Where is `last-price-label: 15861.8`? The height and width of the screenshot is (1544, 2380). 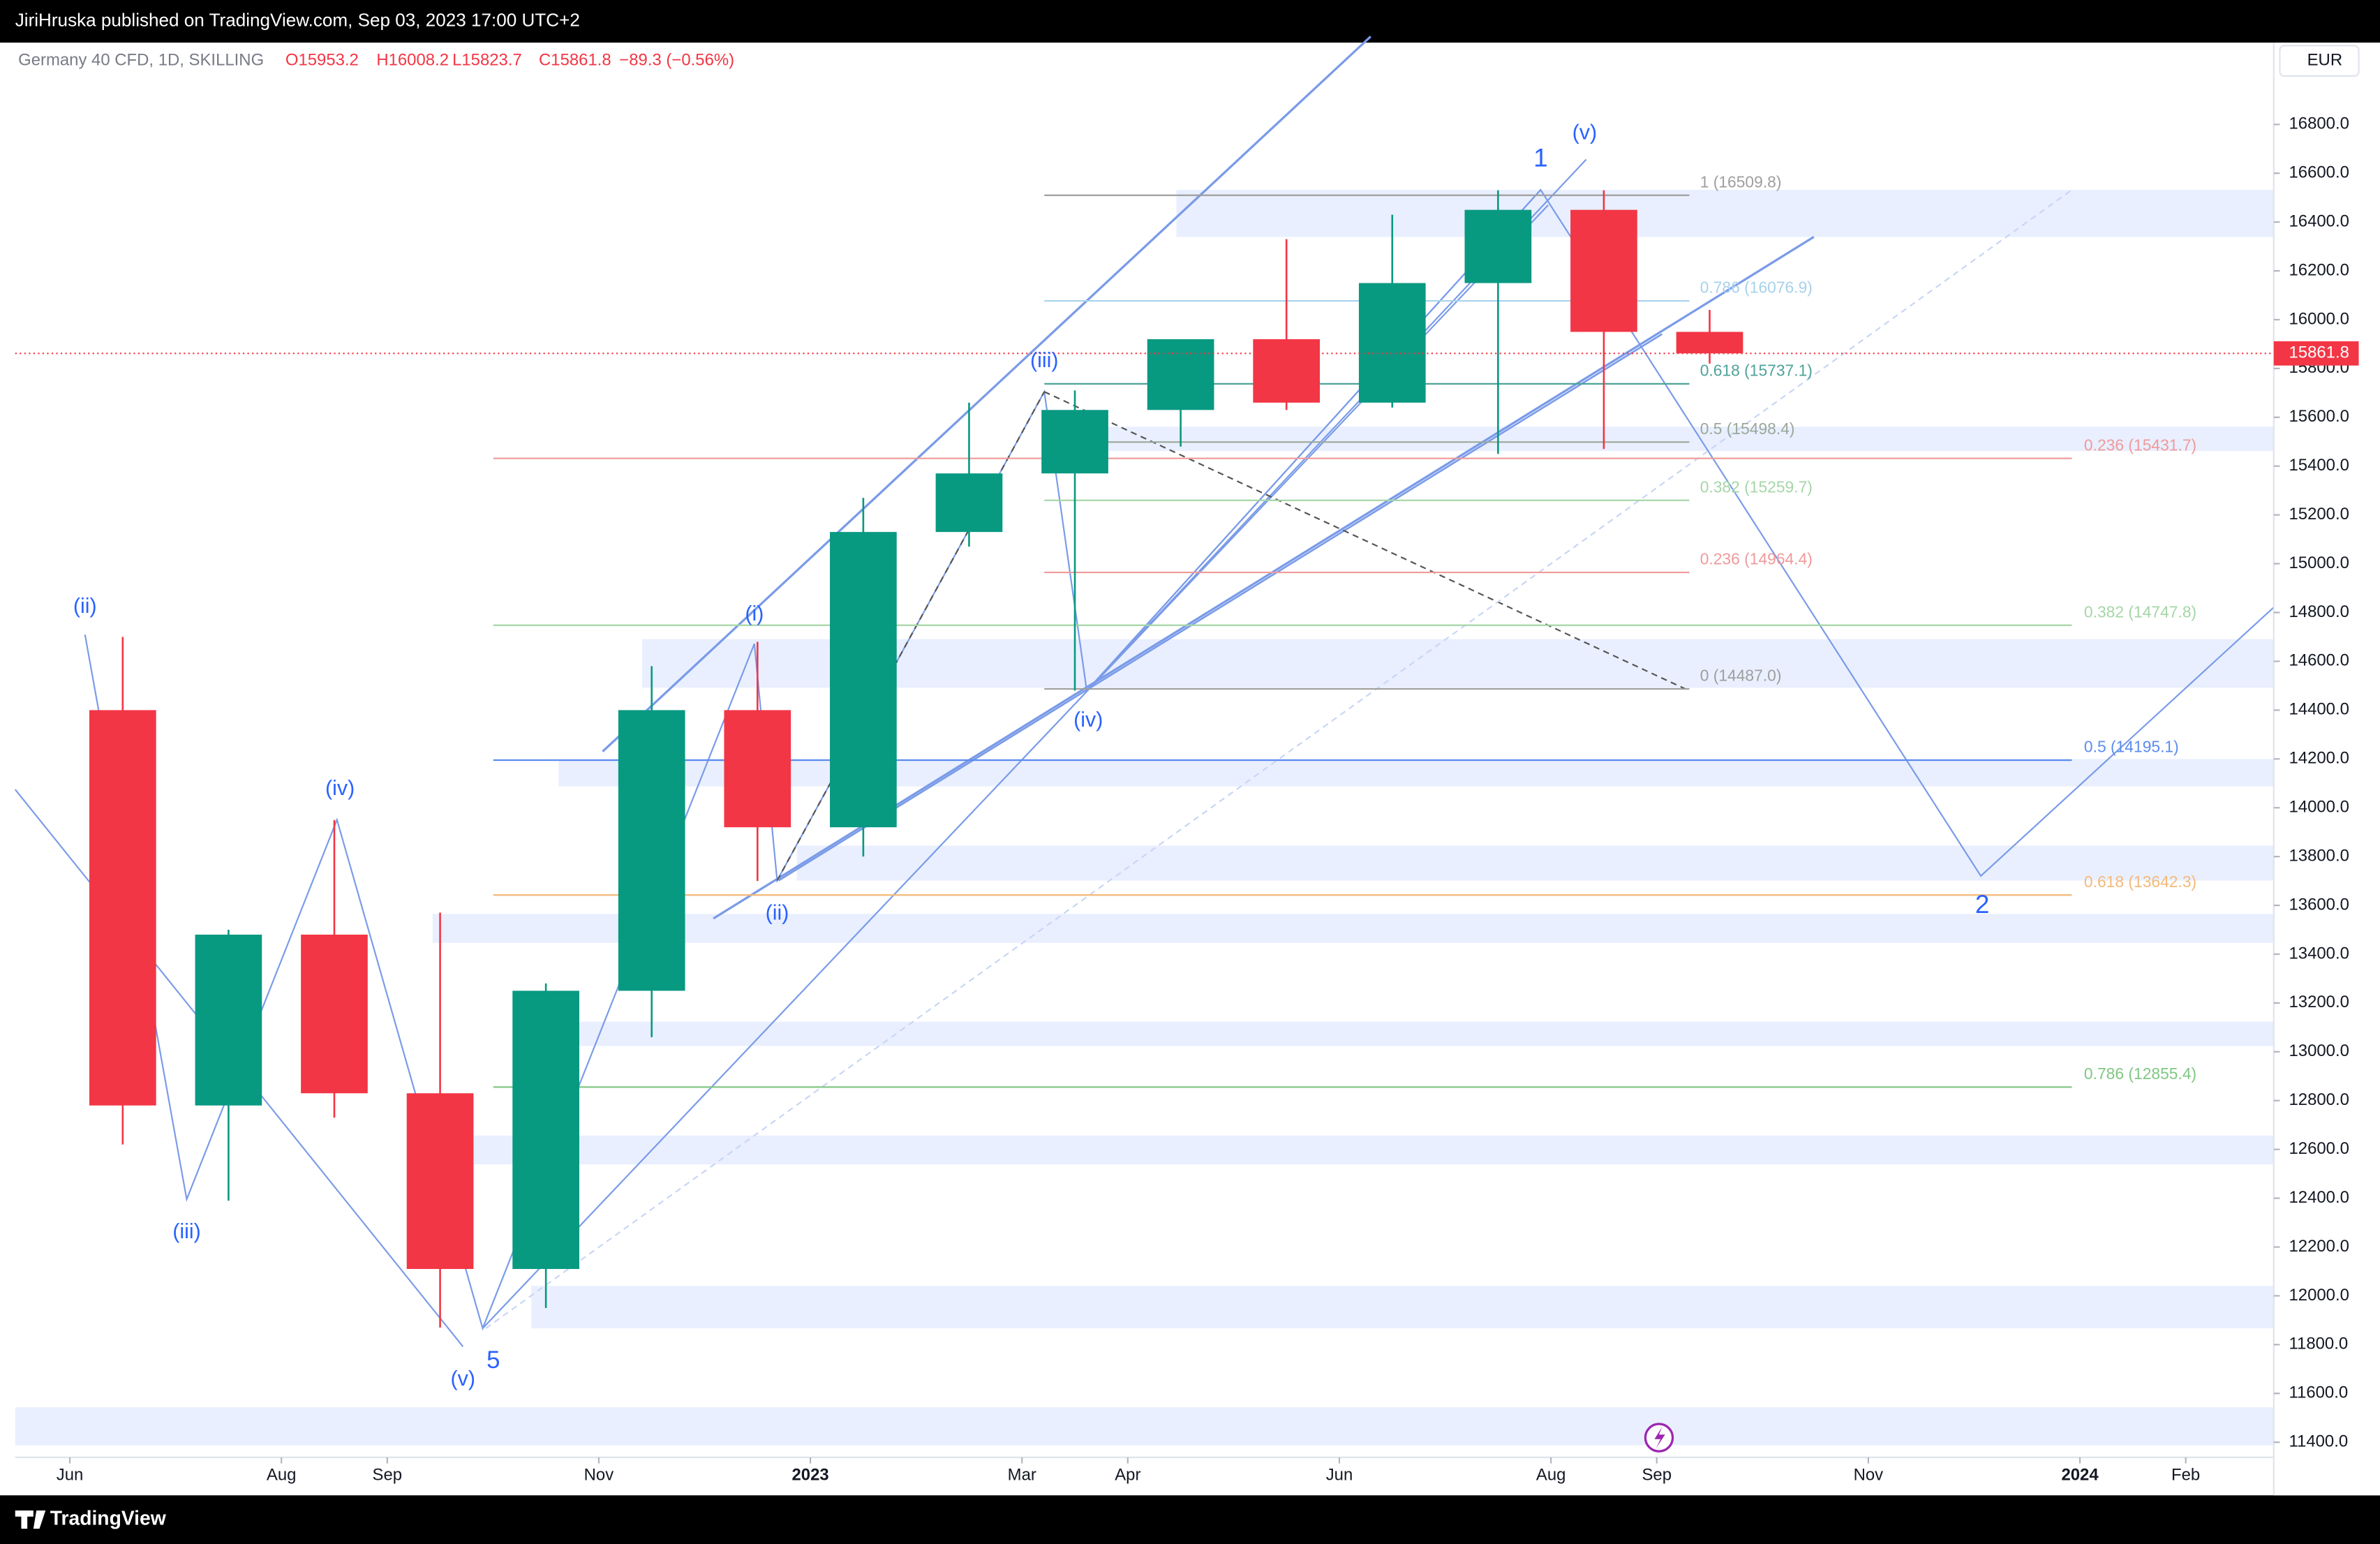
last-price-label: 15861.8 is located at coordinates (2319, 352).